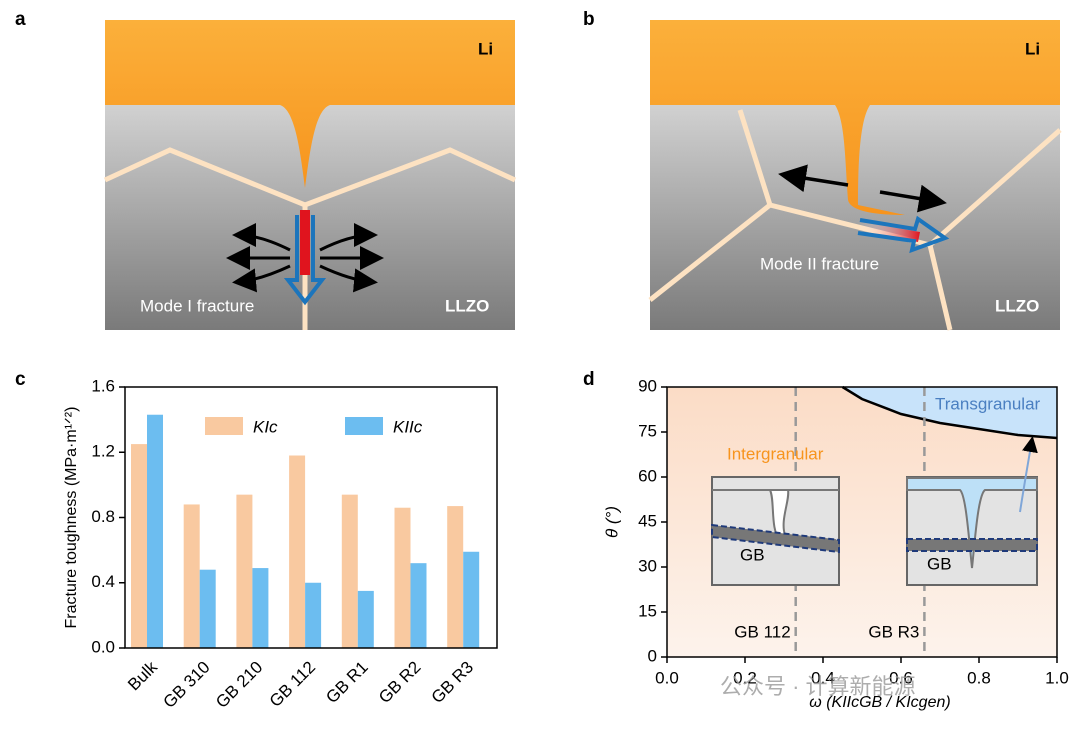  What do you see at coordinates (647, 475) in the screenshot?
I see `y-tick-label: 60` at bounding box center [647, 475].